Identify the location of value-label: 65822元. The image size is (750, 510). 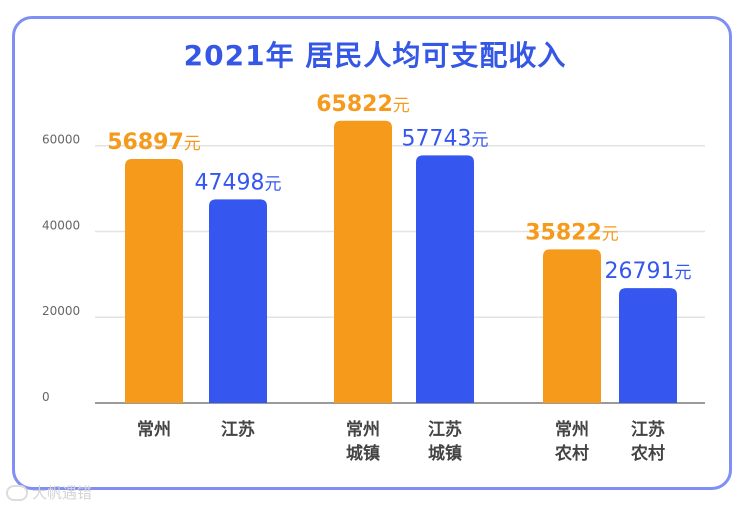
(363, 104).